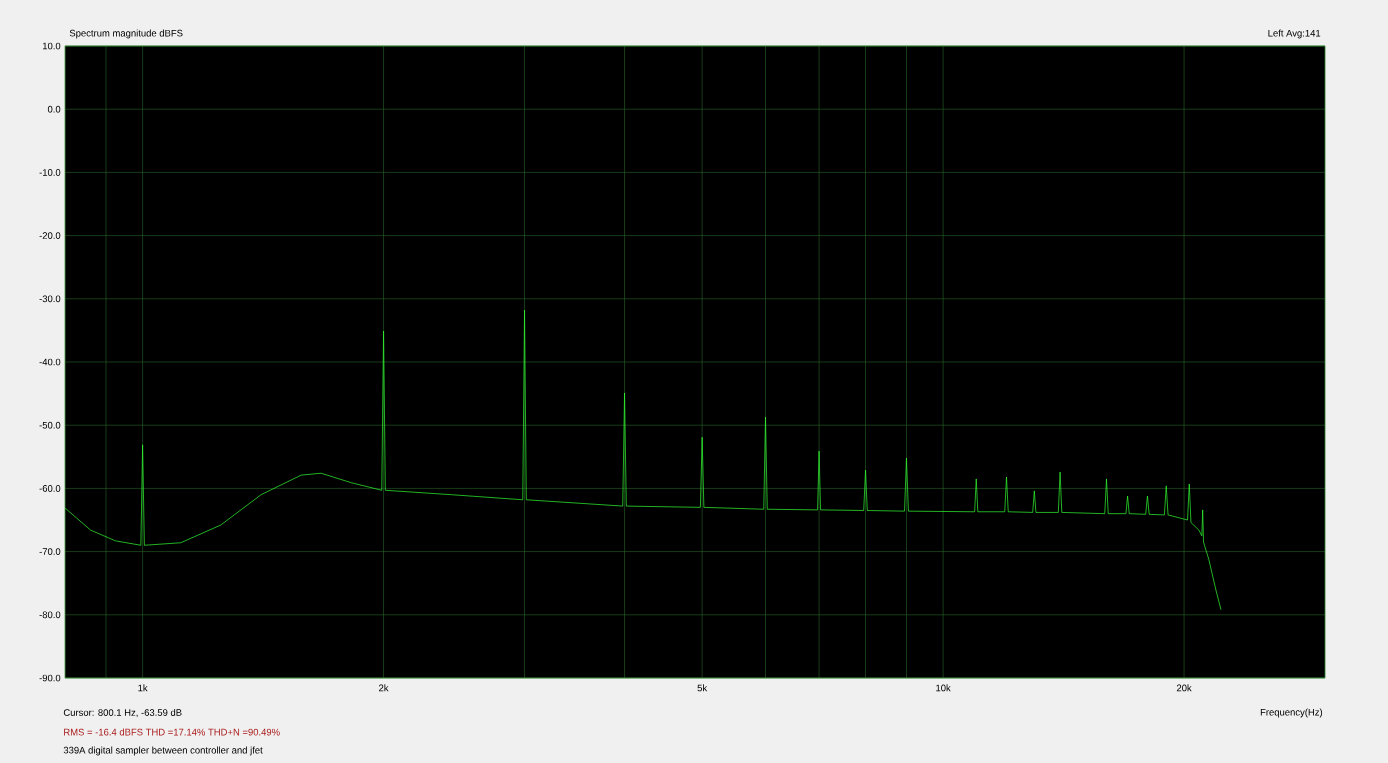 This screenshot has height=763, width=1388. Describe the element at coordinates (50, 615) in the screenshot. I see `y-tick-label: -80.0` at that location.